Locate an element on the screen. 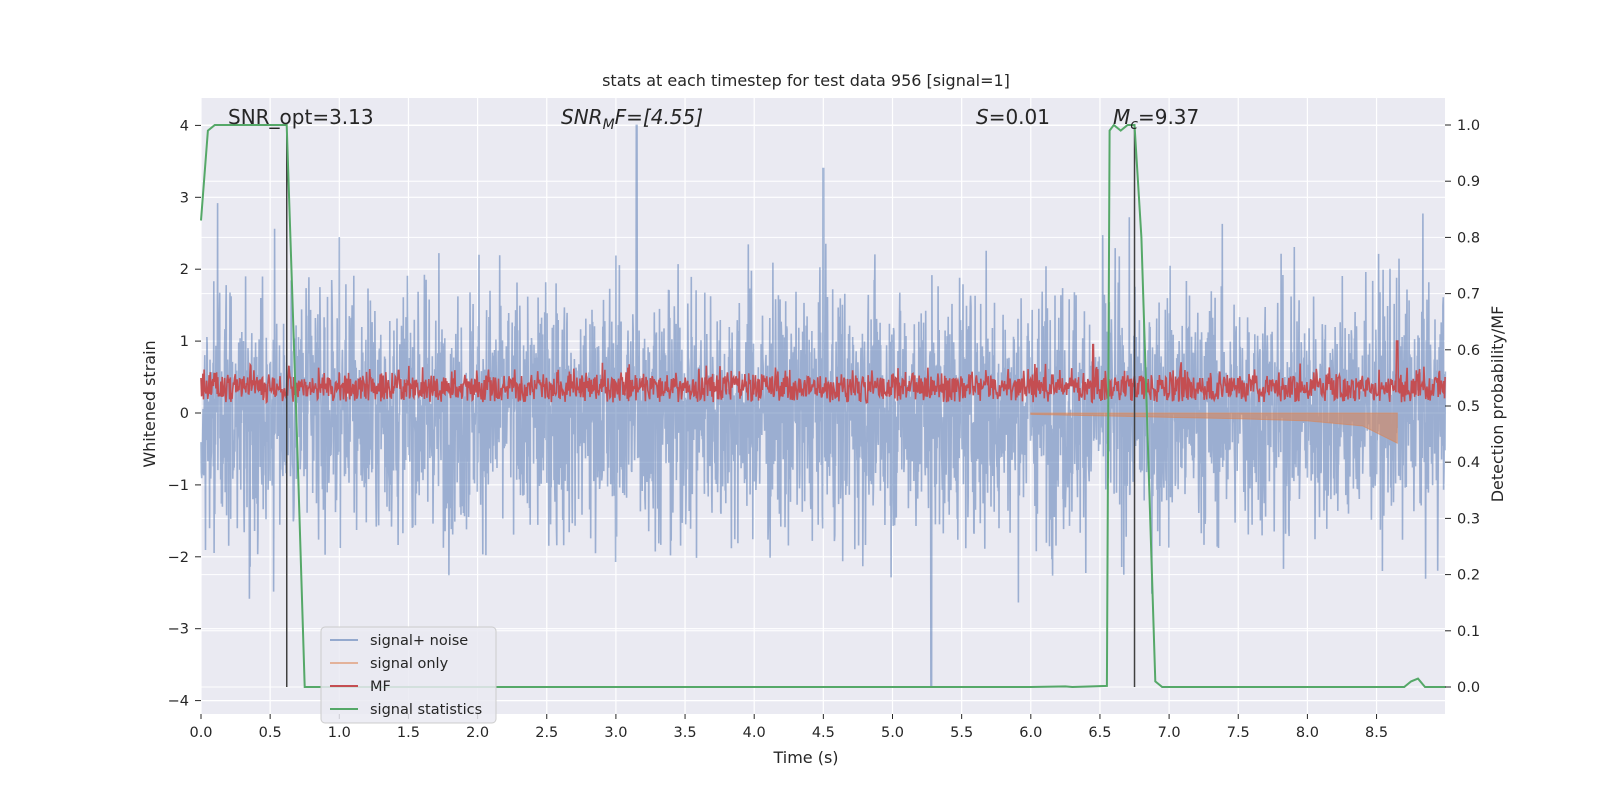 This screenshot has height=800, width=1600. mf-series is located at coordinates (823, 372).